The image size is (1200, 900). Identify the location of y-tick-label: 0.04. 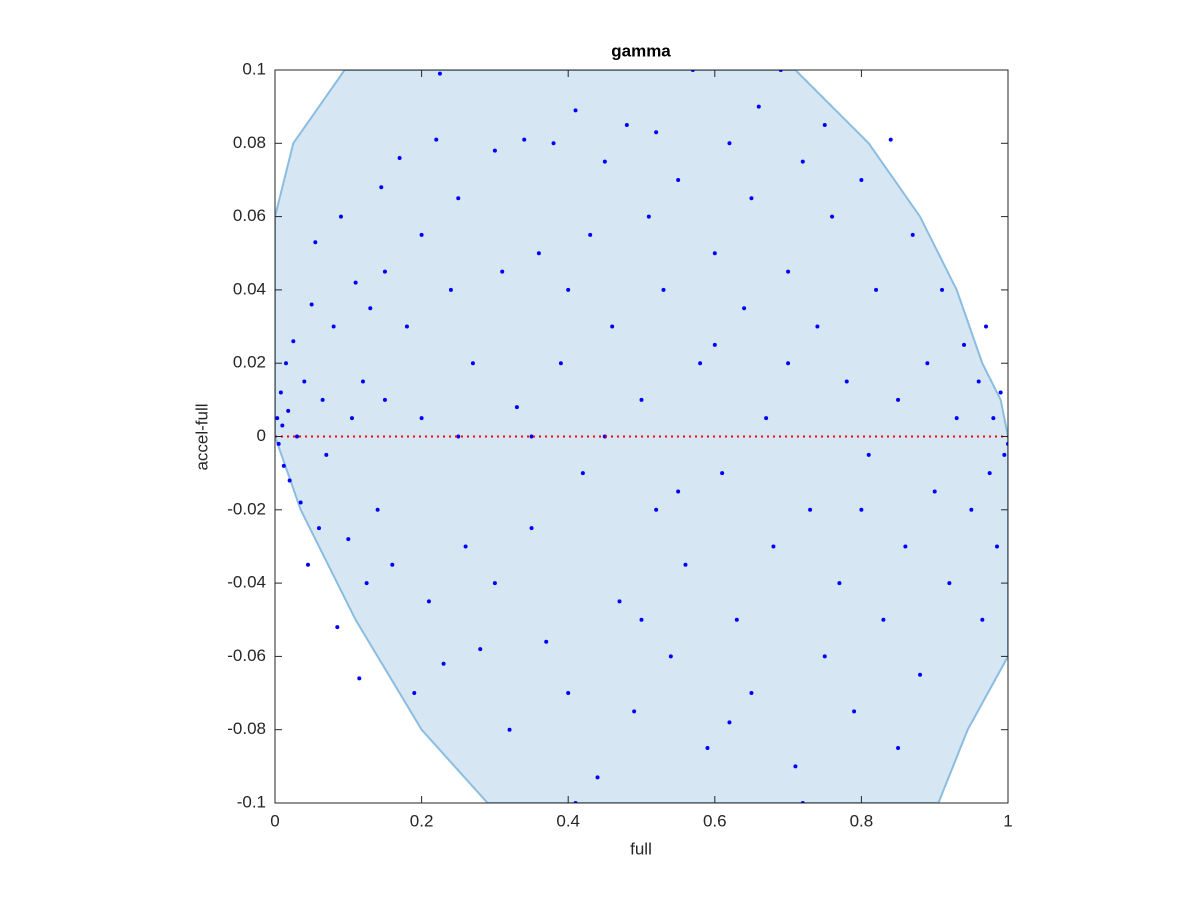
(249, 288).